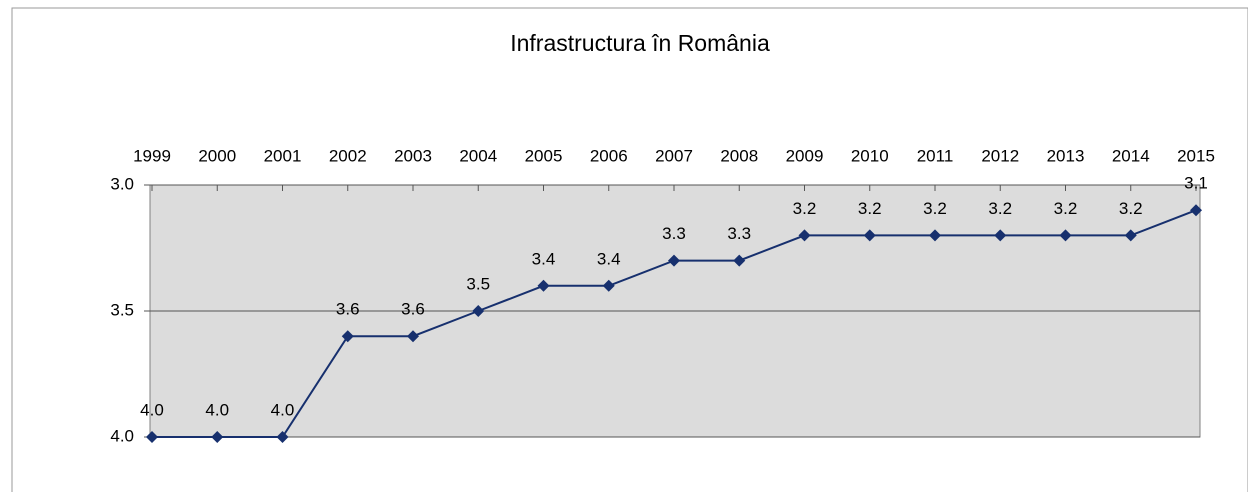  I want to click on y-tick-label: 3.0, so click(122, 183).